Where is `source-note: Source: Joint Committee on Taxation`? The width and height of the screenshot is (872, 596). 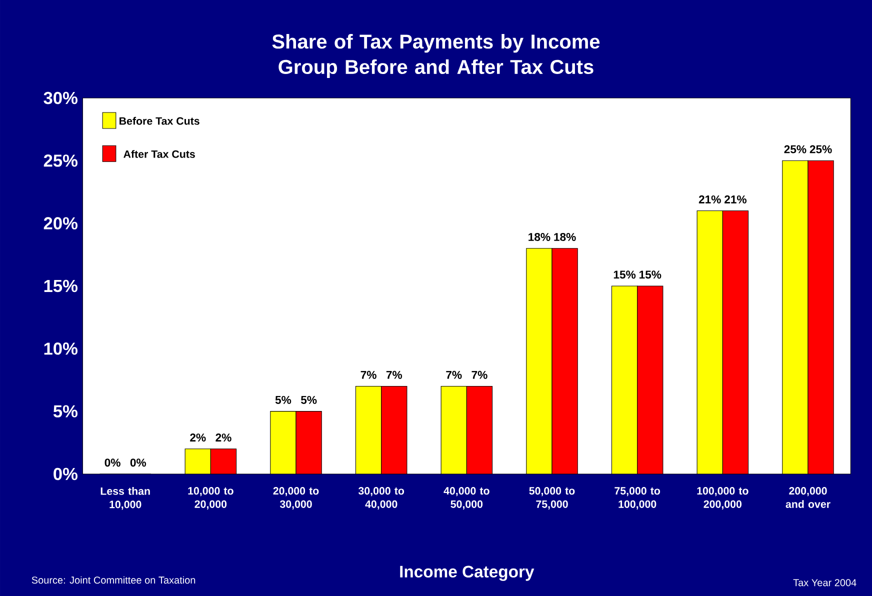
source-note: Source: Joint Committee on Taxation is located at coordinates (114, 580).